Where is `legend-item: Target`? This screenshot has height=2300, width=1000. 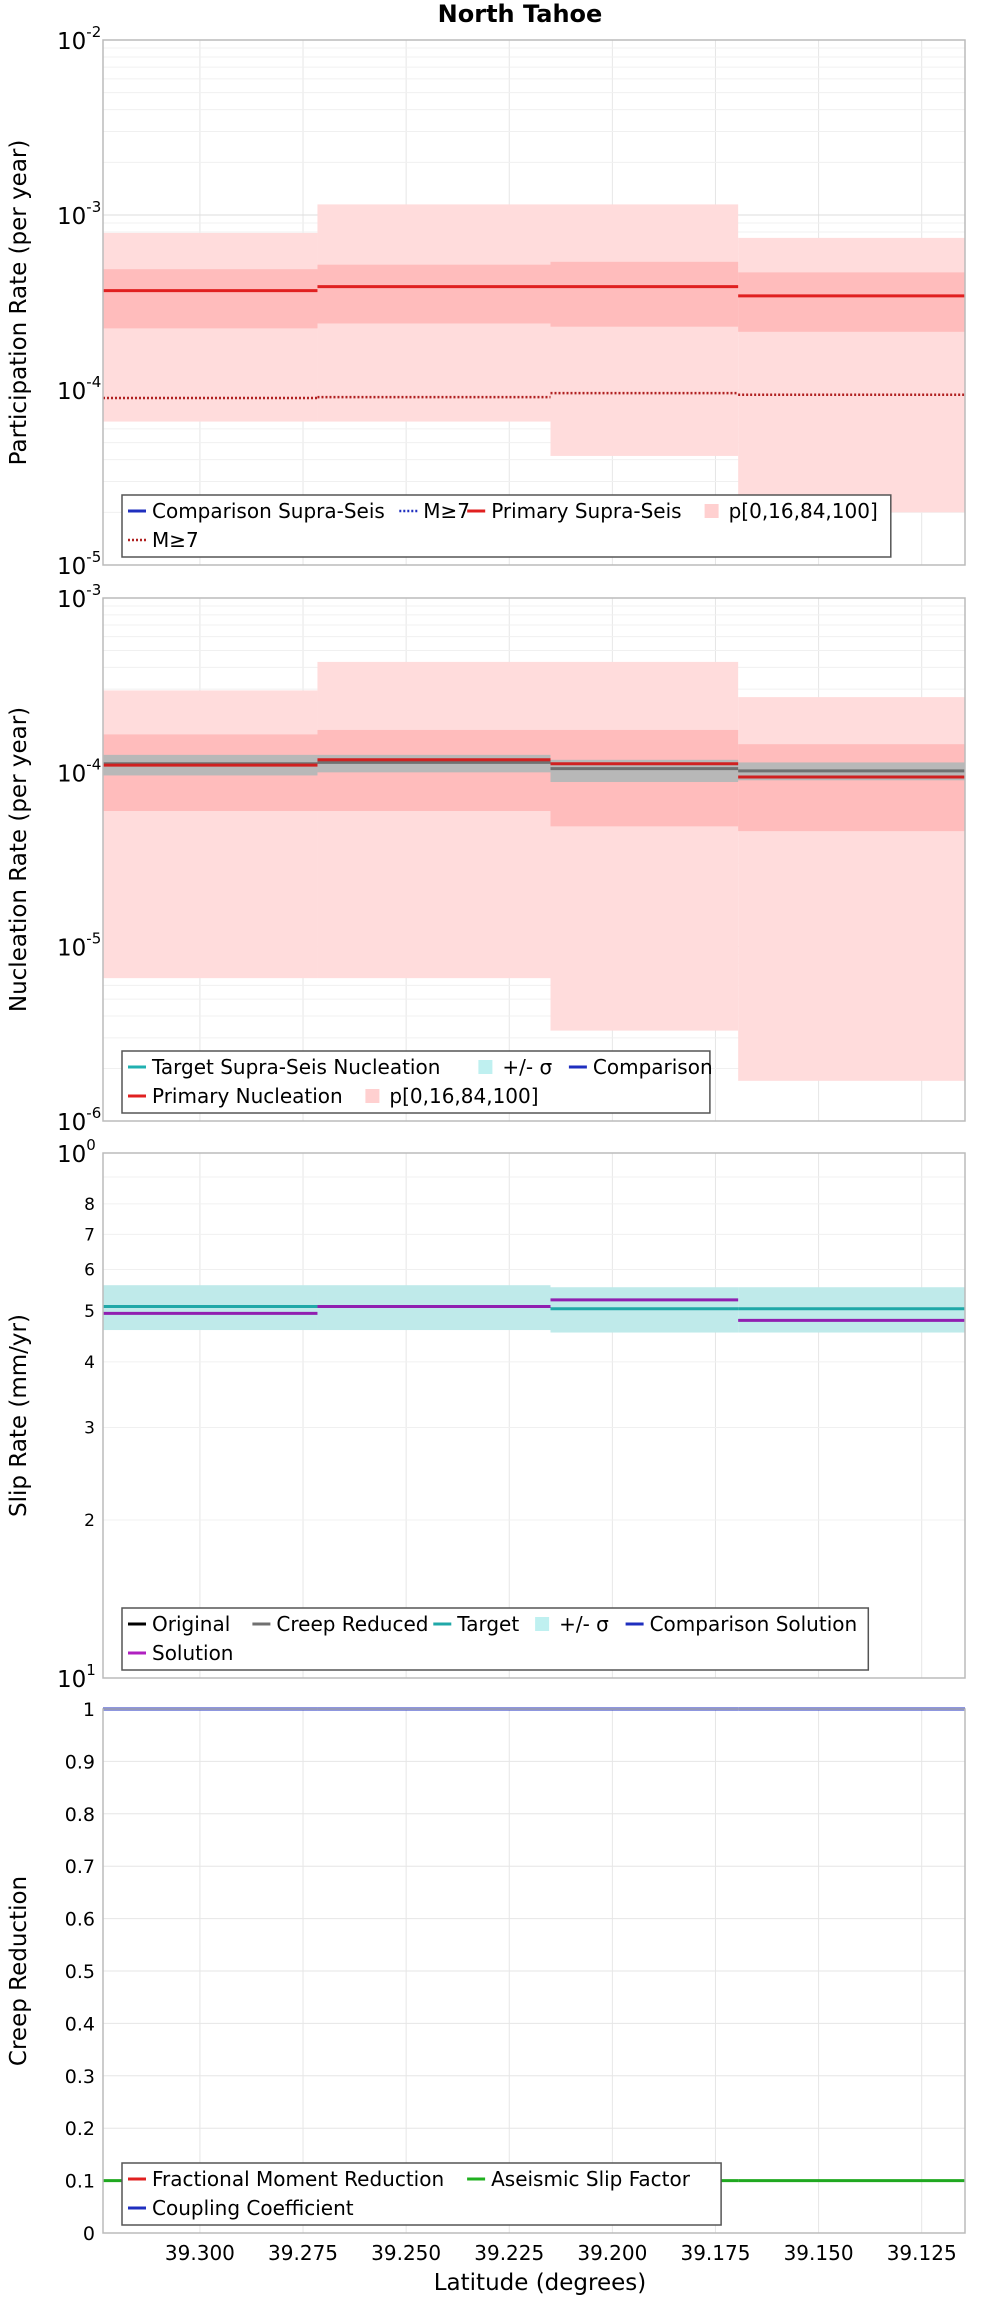 legend-item: Target is located at coordinates (476, 1624).